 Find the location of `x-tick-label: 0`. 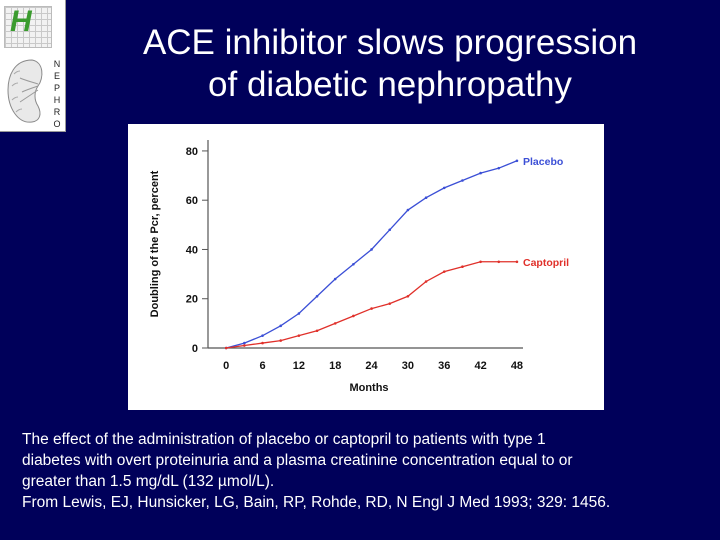

x-tick-label: 0 is located at coordinates (226, 366).